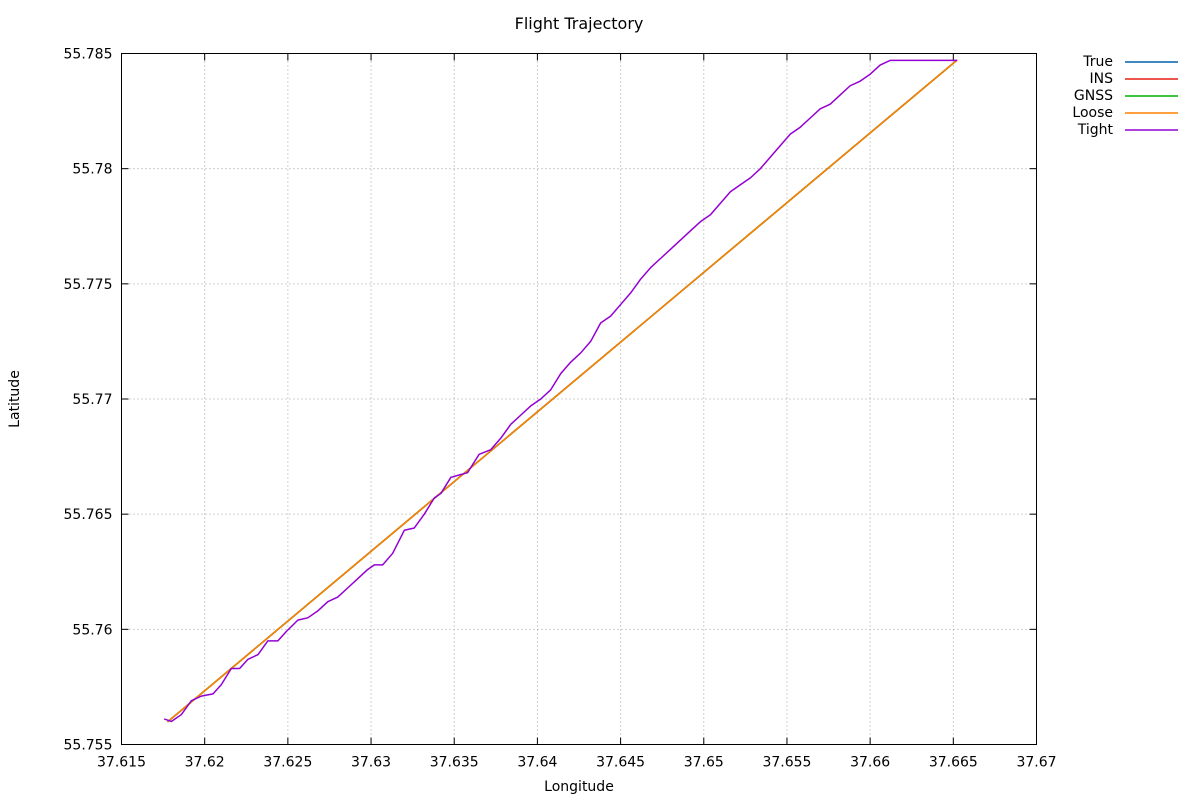 Image resolution: width=1200 pixels, height=800 pixels. What do you see at coordinates (537, 763) in the screenshot?
I see `x-tick-label: 37.64` at bounding box center [537, 763].